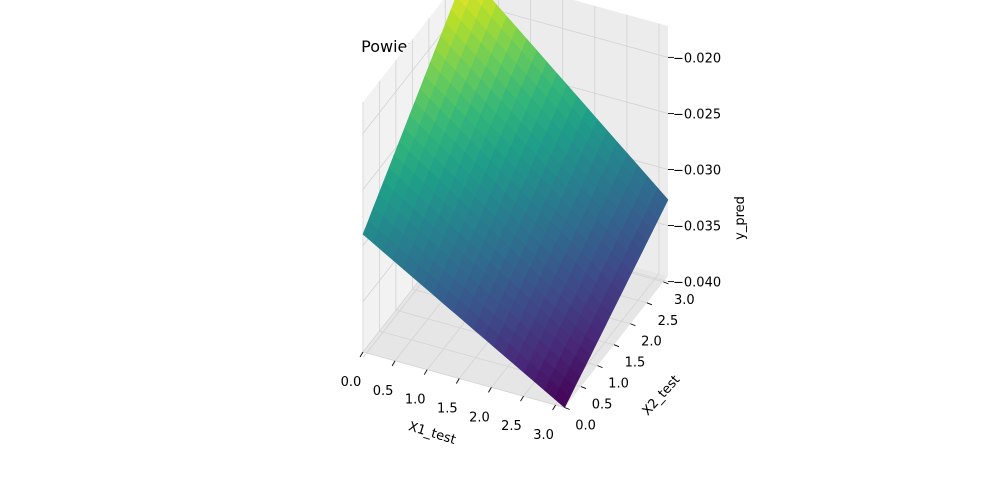  I want to click on grid-line-y, so click(480, 234).